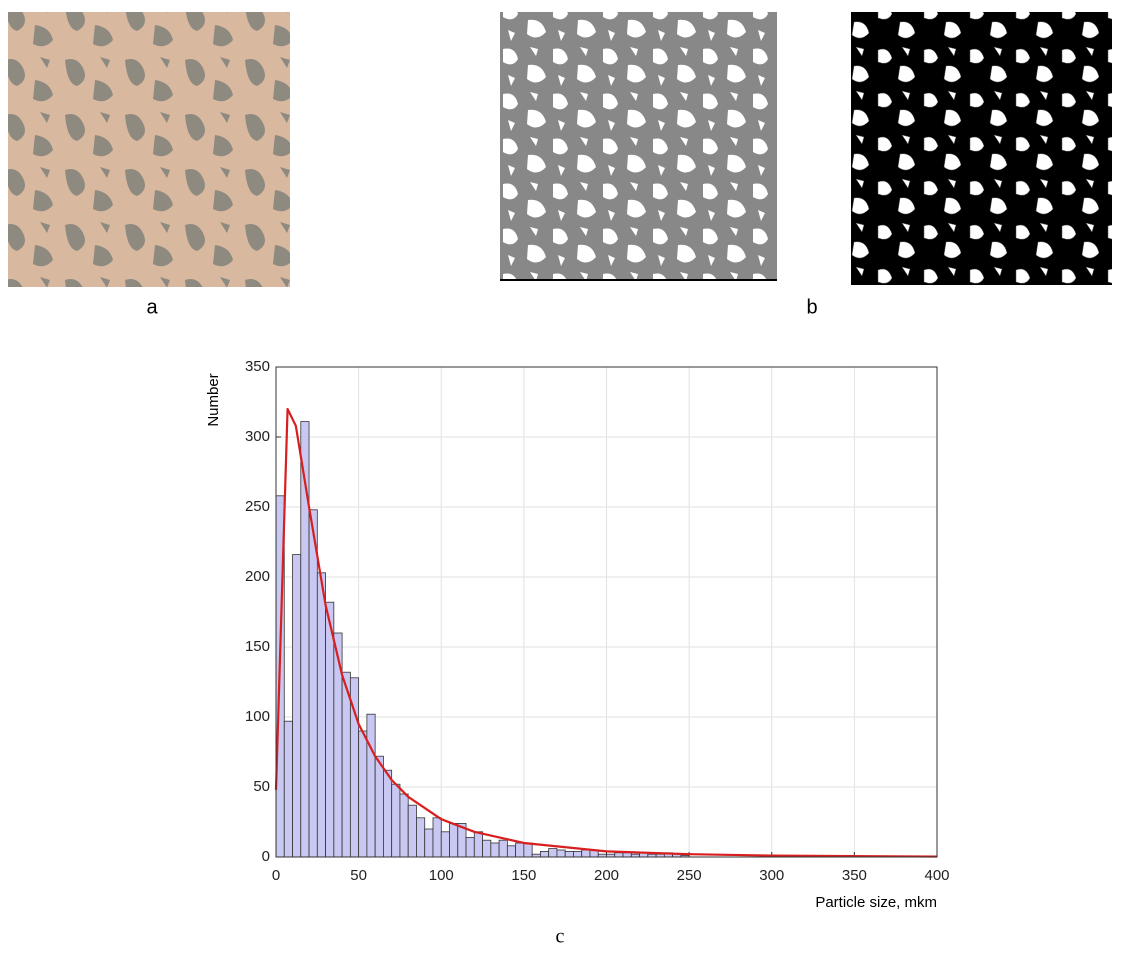 The height and width of the screenshot is (959, 1123). What do you see at coordinates (441, 875) in the screenshot?
I see `x-tick-label: 100` at bounding box center [441, 875].